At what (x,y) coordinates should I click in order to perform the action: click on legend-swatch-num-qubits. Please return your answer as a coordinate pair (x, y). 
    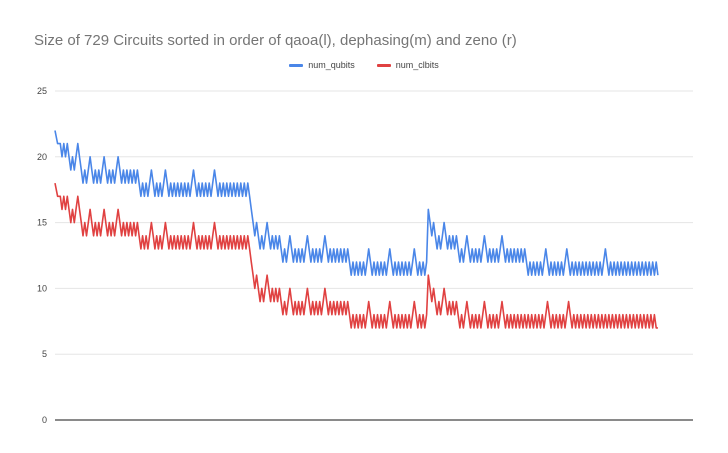
    Looking at the image, I should click on (296, 65).